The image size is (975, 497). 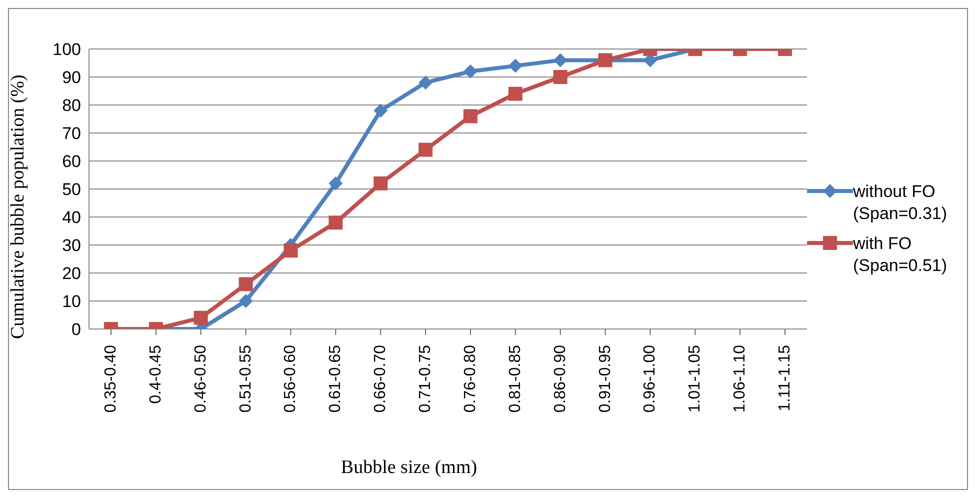 What do you see at coordinates (71, 134) in the screenshot?
I see `y-tick-label: 70` at bounding box center [71, 134].